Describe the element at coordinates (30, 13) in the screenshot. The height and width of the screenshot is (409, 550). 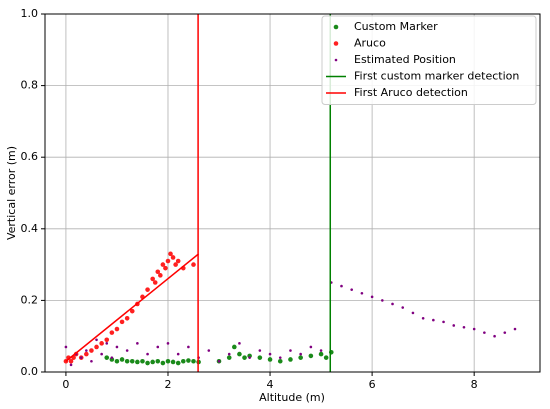
I see `y-tick-label: 1.0` at that location.